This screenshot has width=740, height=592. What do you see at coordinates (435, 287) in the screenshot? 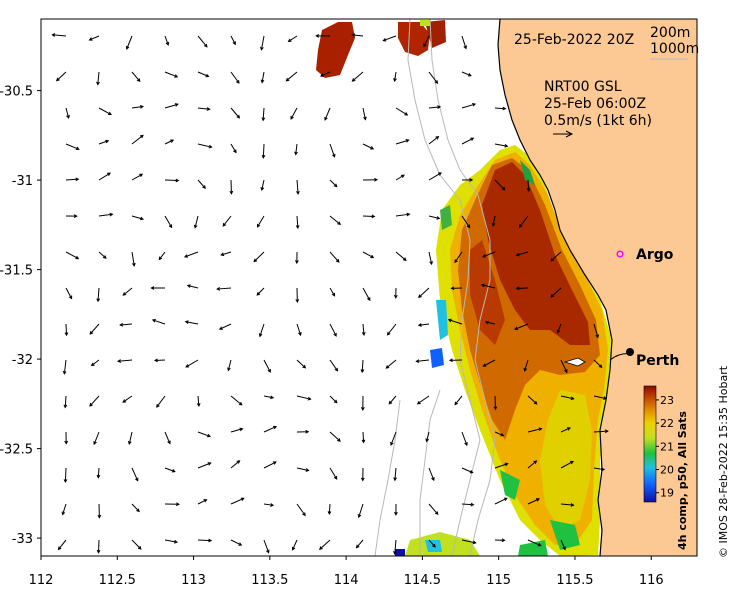
I see `depth-contours` at bounding box center [435, 287].